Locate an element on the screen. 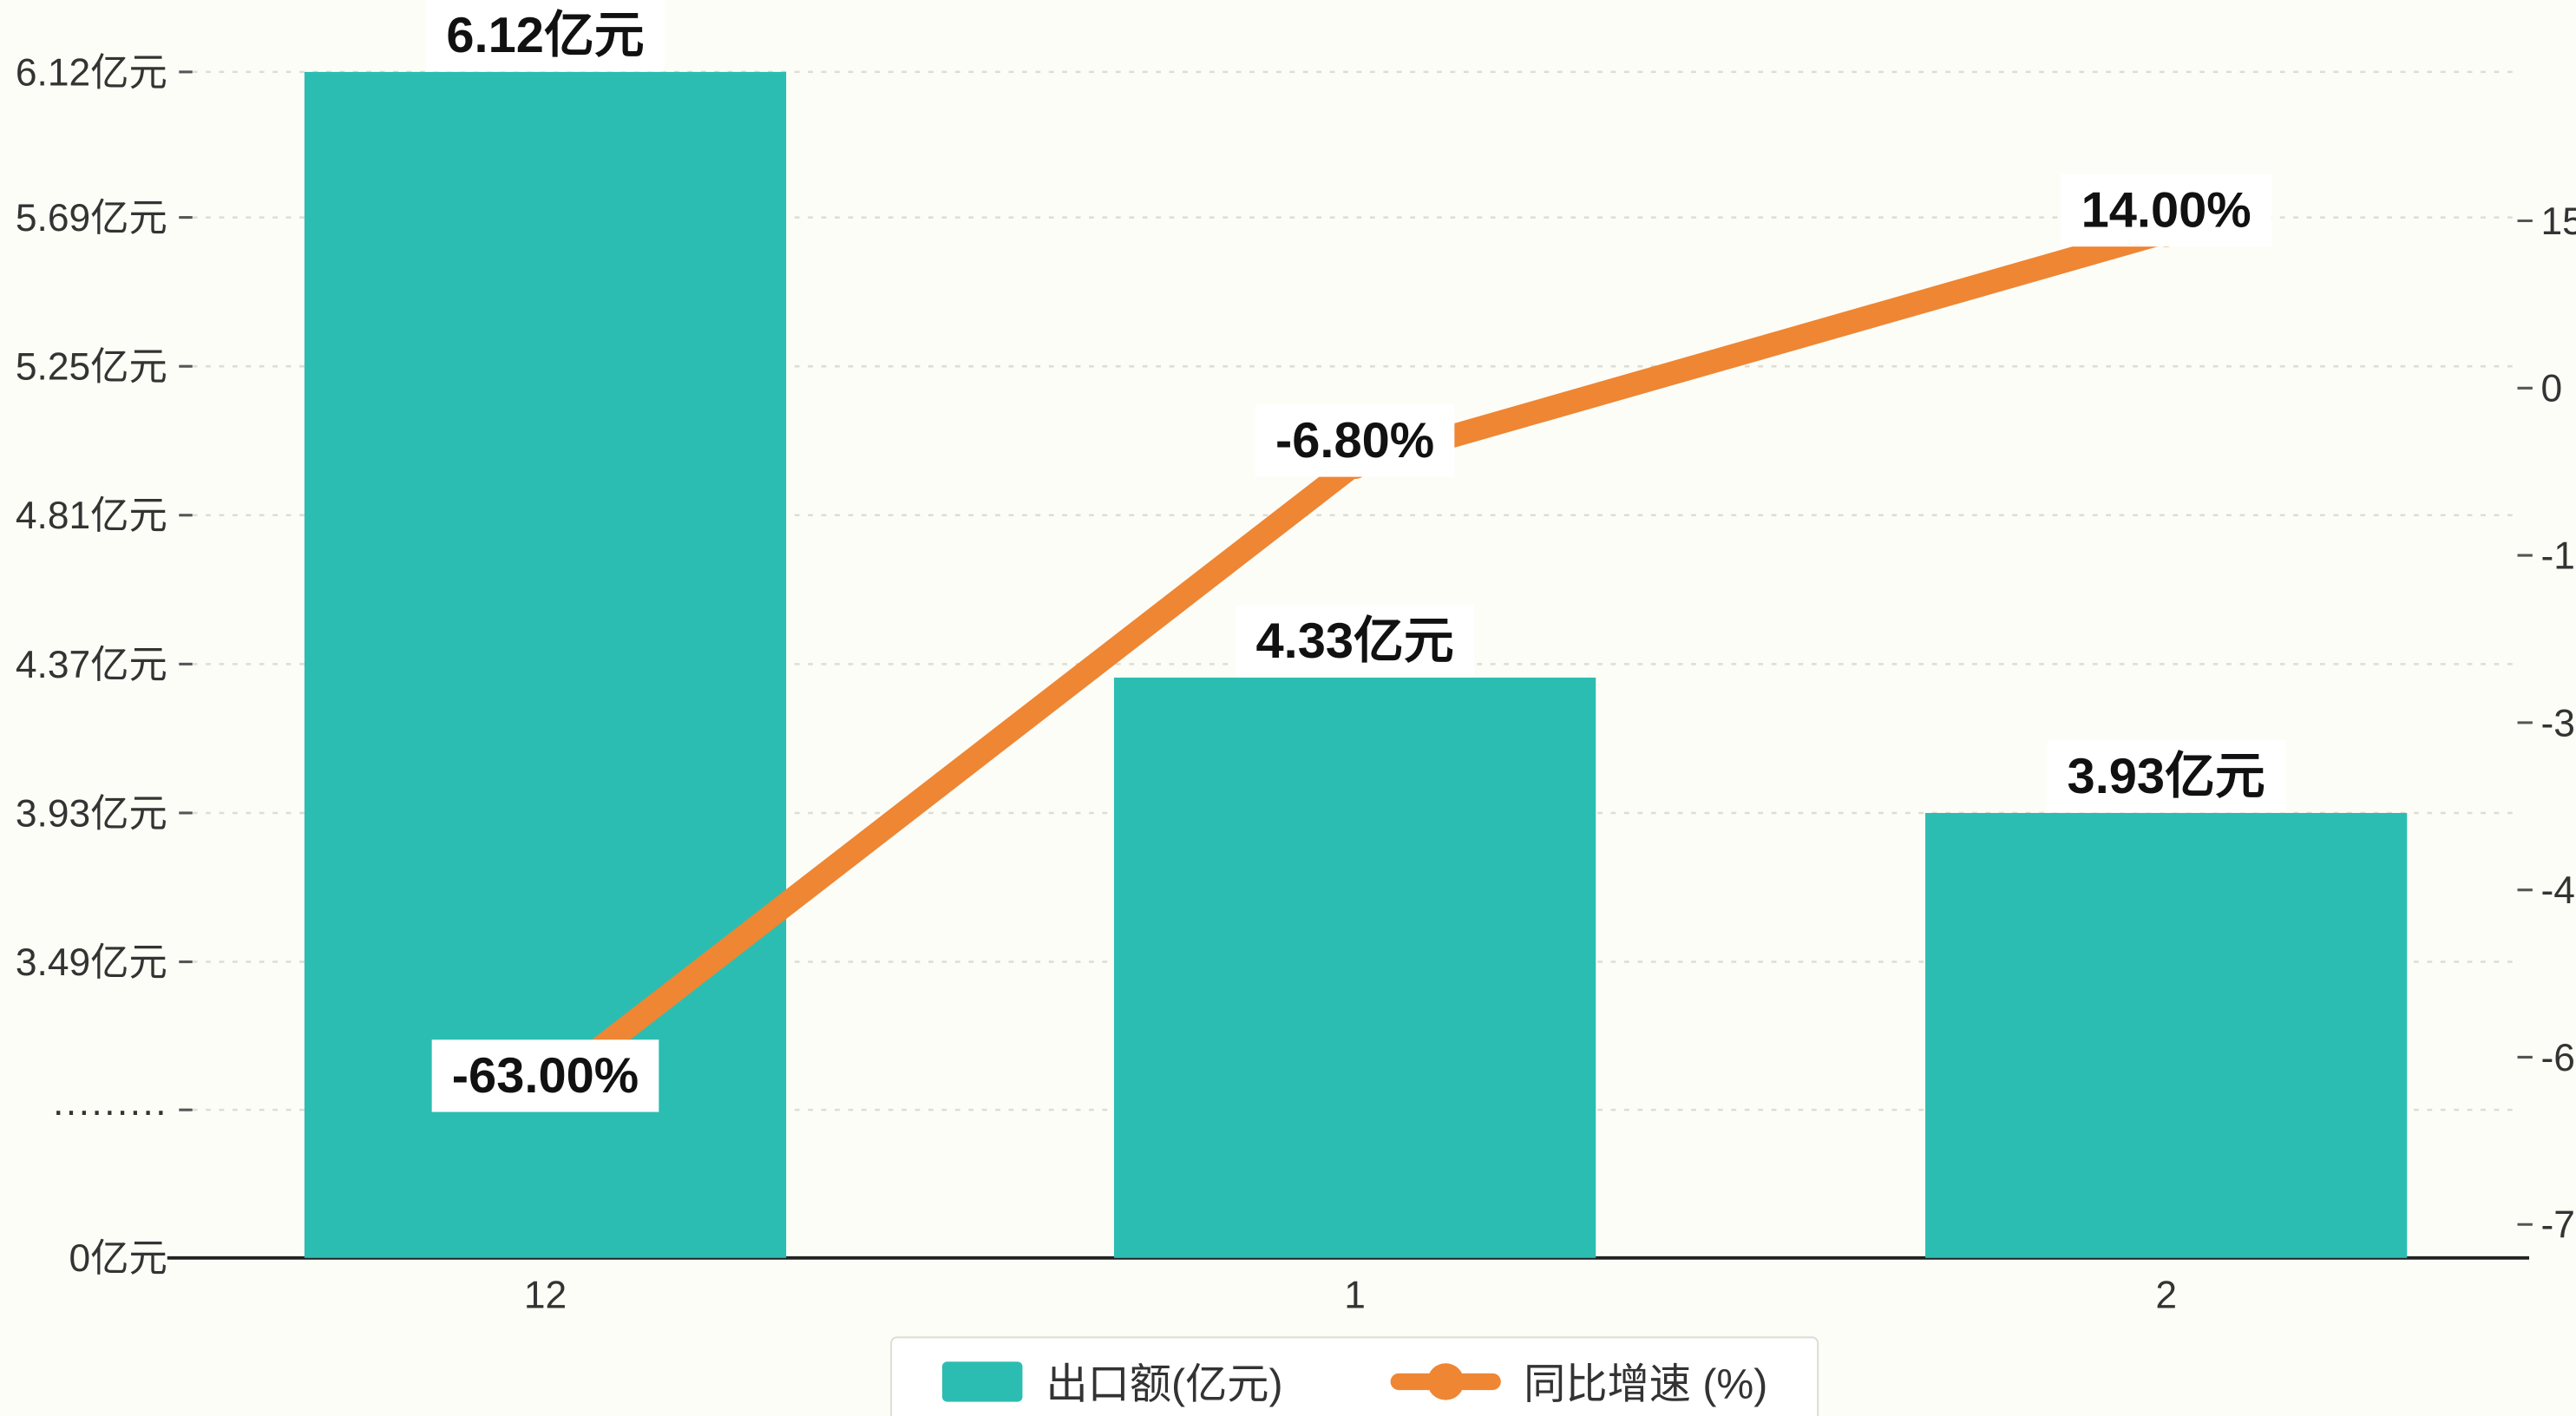 The image size is (2576, 1416). left-axis-tick-label: 0亿元 is located at coordinates (118, 1258).